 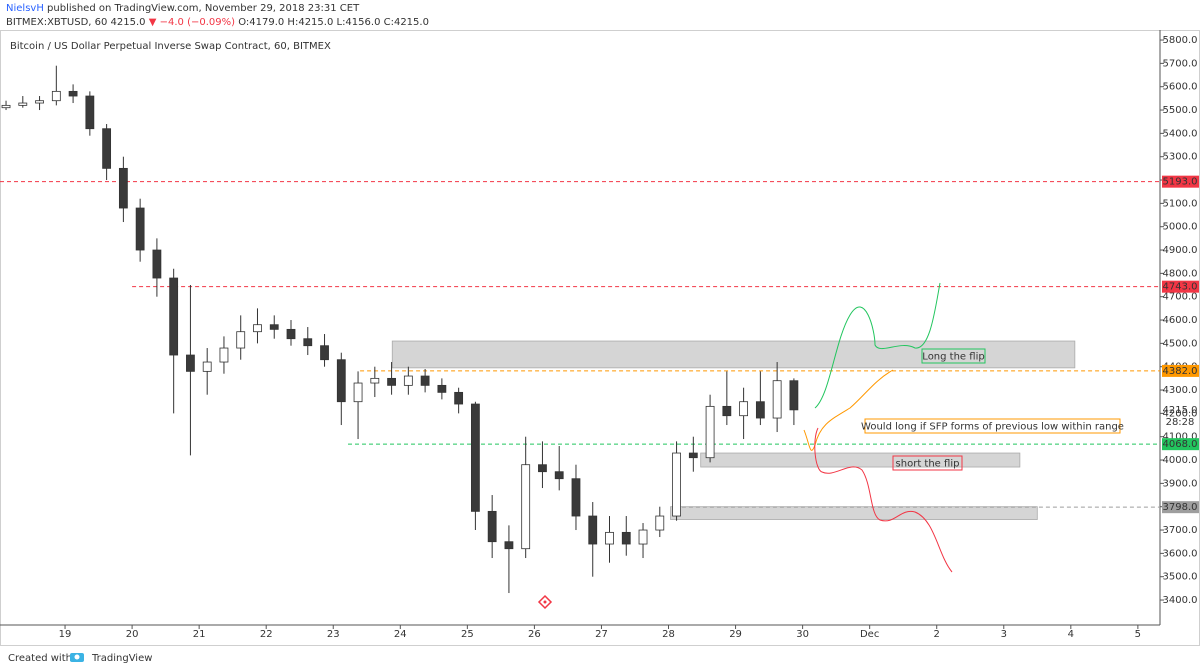 I want to click on annotation: Long the flip, so click(x=953, y=357).